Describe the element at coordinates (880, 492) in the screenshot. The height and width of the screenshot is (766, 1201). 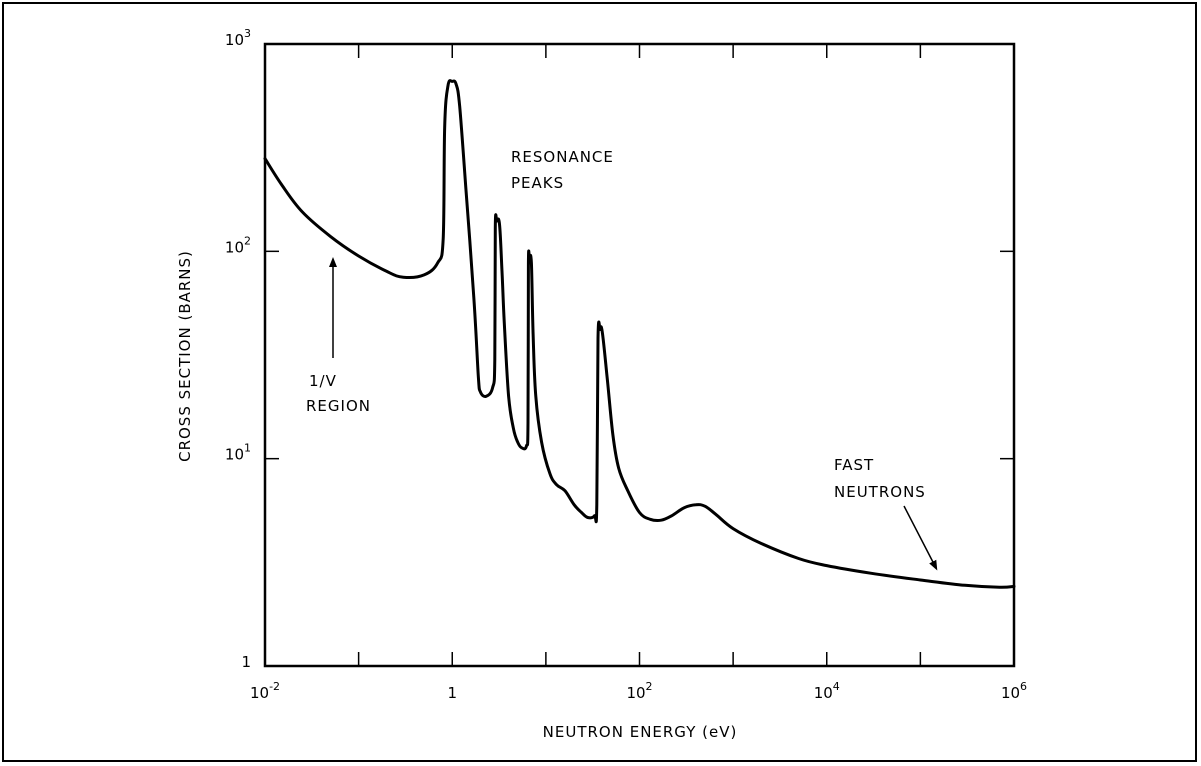
I see `annotation-fast-line2: NEUTRONS` at that location.